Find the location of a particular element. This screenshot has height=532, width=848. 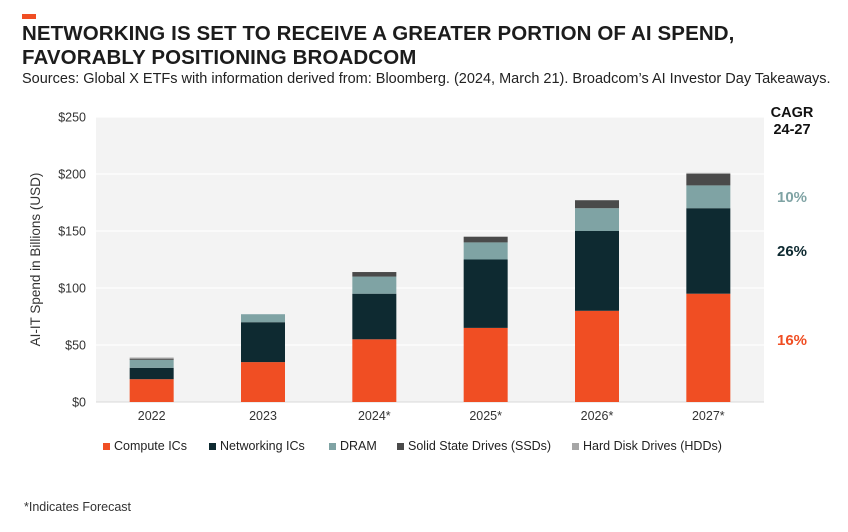

y-axis-label: AI-IT Spend in Billions (USD) is located at coordinates (35, 260).